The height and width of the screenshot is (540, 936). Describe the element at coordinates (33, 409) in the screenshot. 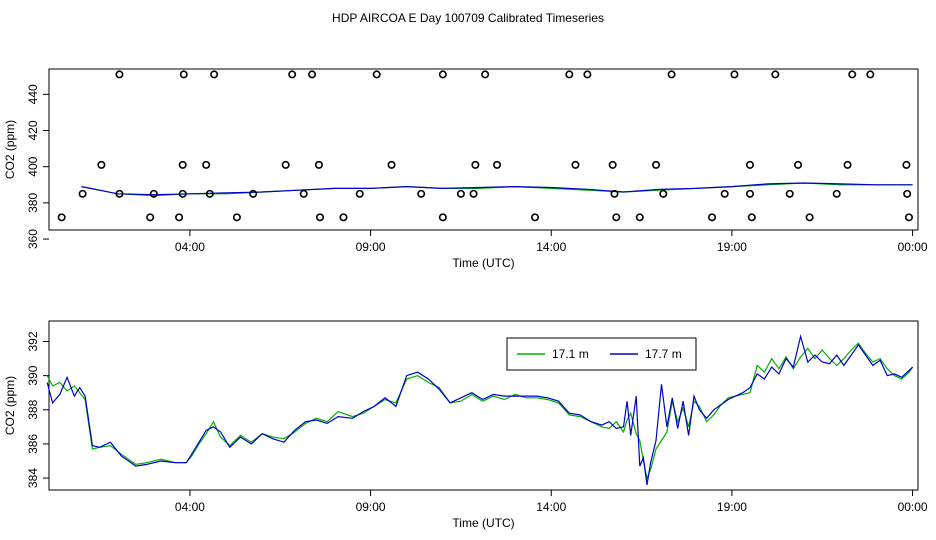

I see `y-tick-label: 388` at that location.